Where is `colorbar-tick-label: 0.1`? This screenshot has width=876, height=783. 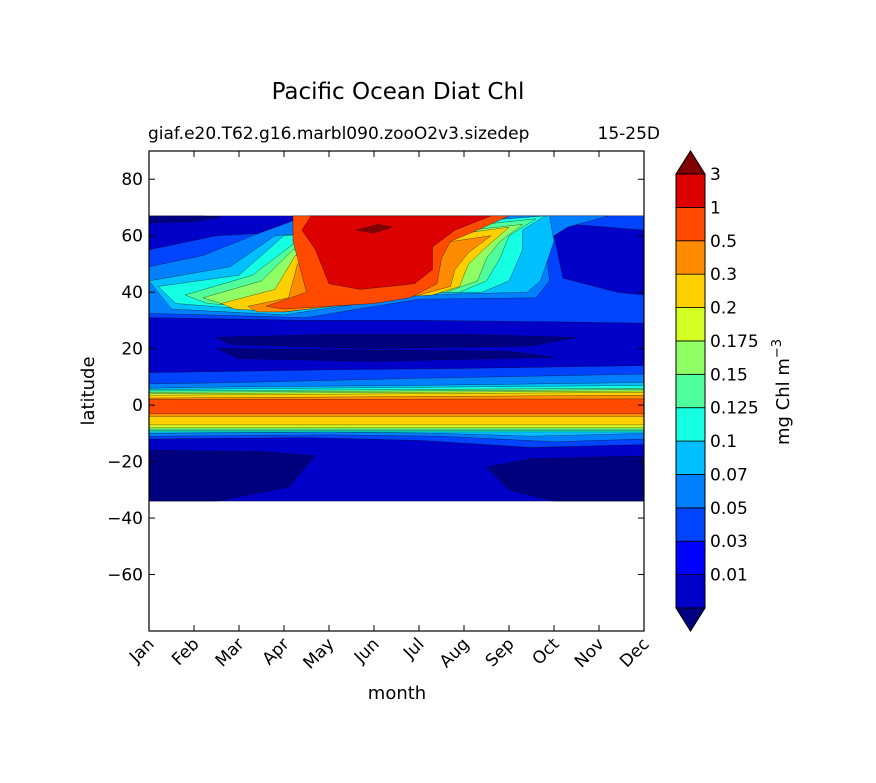 colorbar-tick-label: 0.1 is located at coordinates (723, 442).